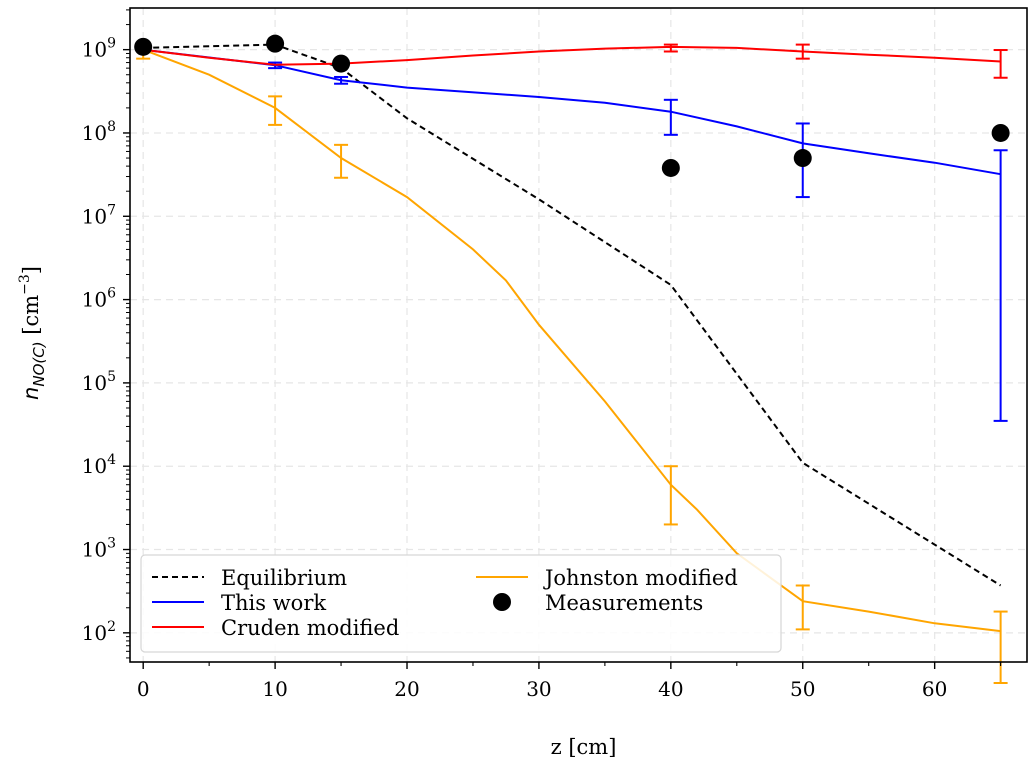  What do you see at coordinates (640, 578) in the screenshot?
I see `legend-label-johnston-modified: Johnston modified` at bounding box center [640, 578].